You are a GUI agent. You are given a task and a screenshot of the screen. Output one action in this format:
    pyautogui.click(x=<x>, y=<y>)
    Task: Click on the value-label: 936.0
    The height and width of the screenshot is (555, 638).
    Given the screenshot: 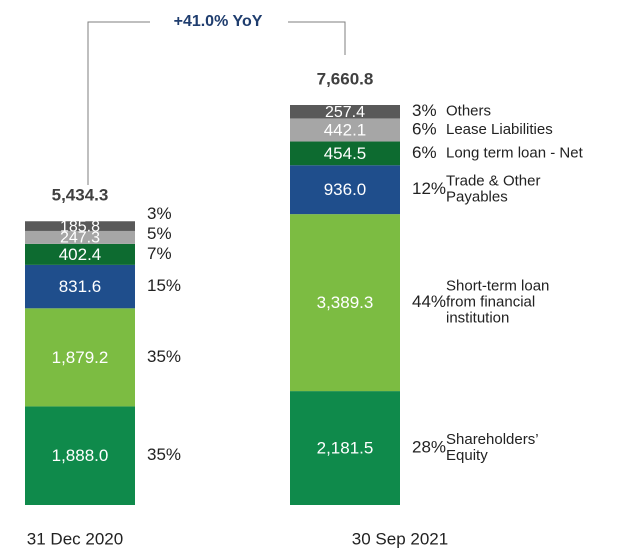 What is the action you would take?
    pyautogui.click(x=345, y=189)
    